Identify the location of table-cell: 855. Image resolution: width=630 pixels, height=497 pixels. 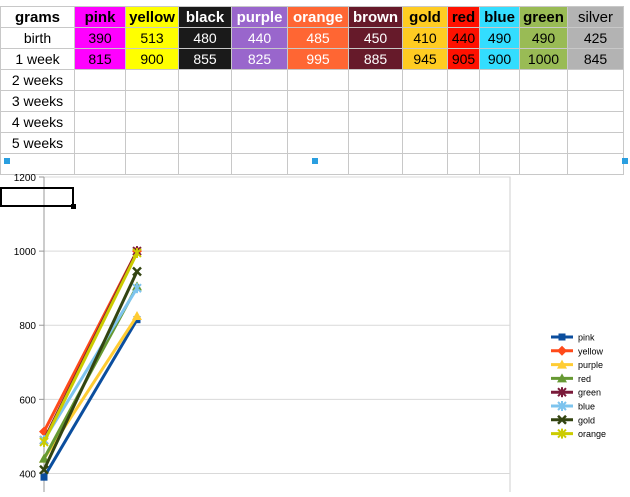
(205, 59).